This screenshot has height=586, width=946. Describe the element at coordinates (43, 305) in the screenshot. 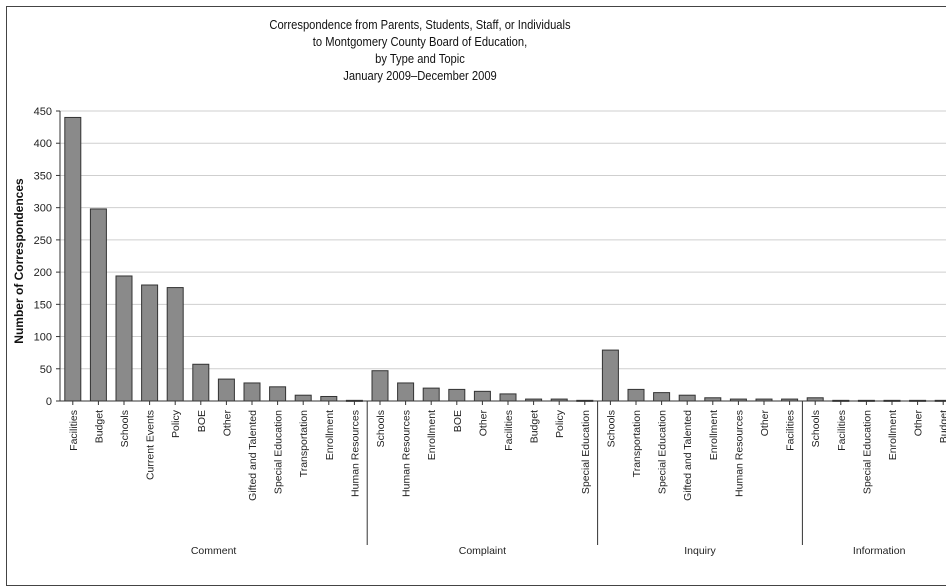

I see `y-tick-label: 150` at that location.